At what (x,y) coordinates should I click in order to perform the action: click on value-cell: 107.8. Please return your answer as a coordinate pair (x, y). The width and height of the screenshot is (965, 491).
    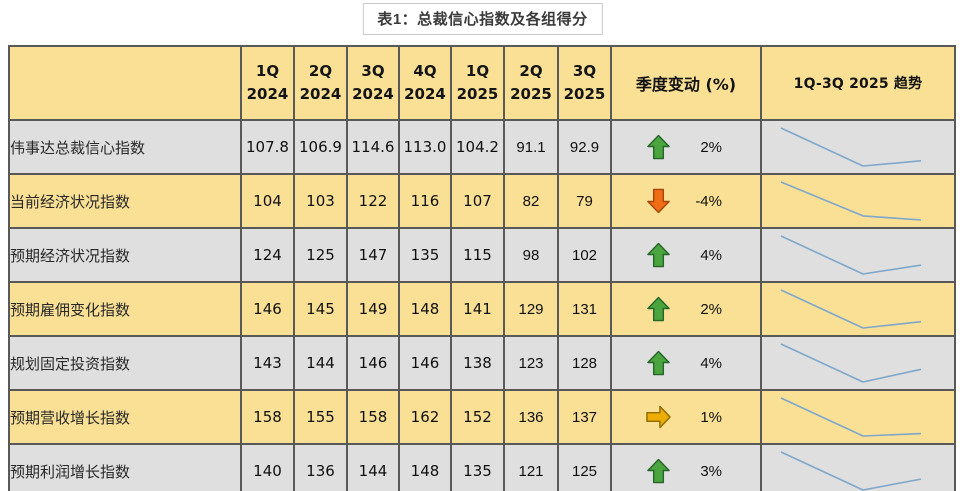
    Looking at the image, I should click on (267, 147).